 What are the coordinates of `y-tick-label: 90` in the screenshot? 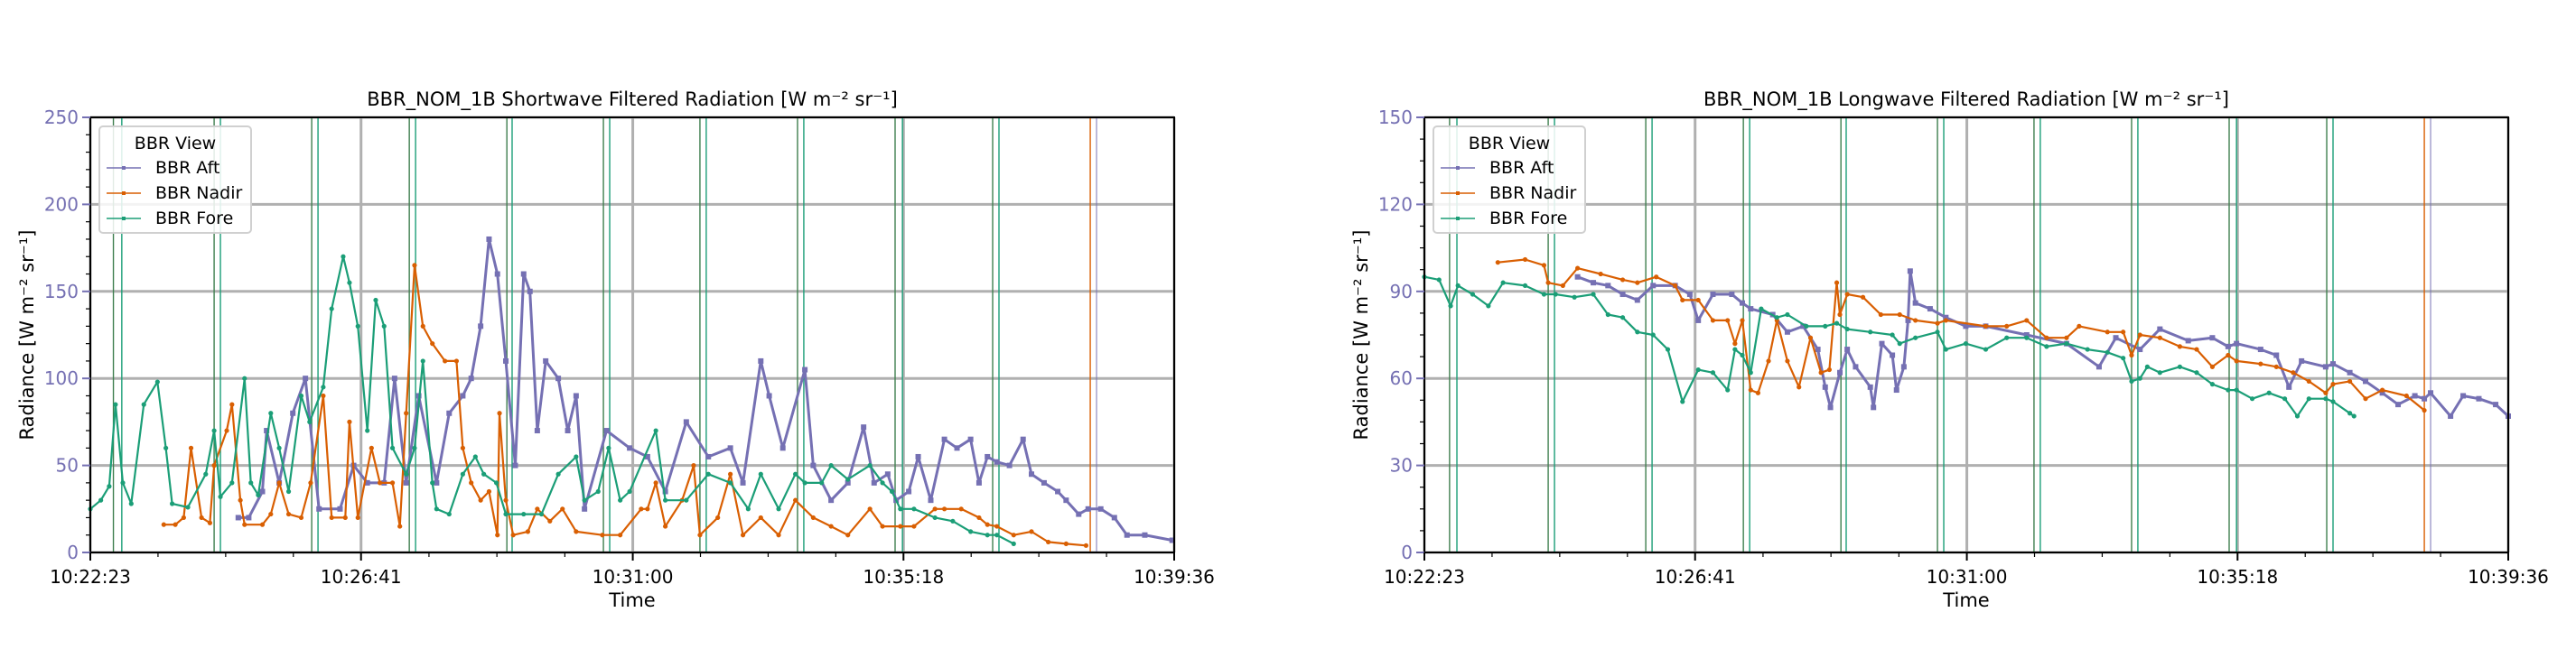 It's located at (1401, 291).